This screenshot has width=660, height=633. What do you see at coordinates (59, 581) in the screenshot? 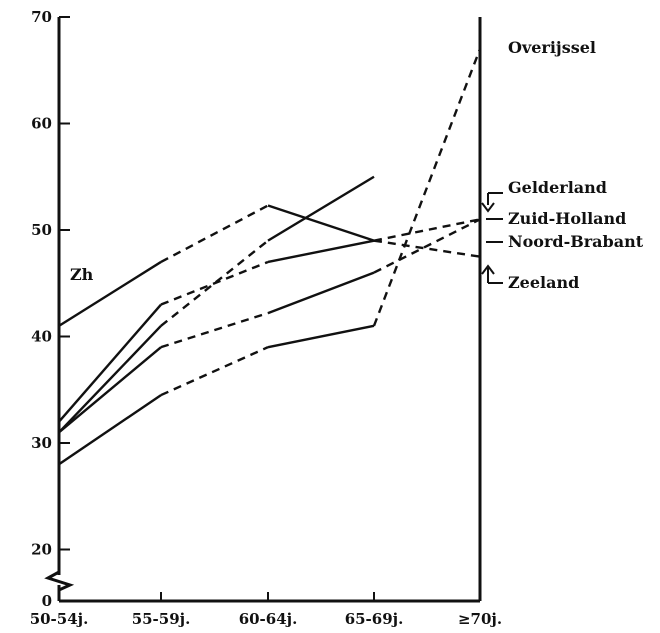
I see `axis-break-mark` at bounding box center [59, 581].